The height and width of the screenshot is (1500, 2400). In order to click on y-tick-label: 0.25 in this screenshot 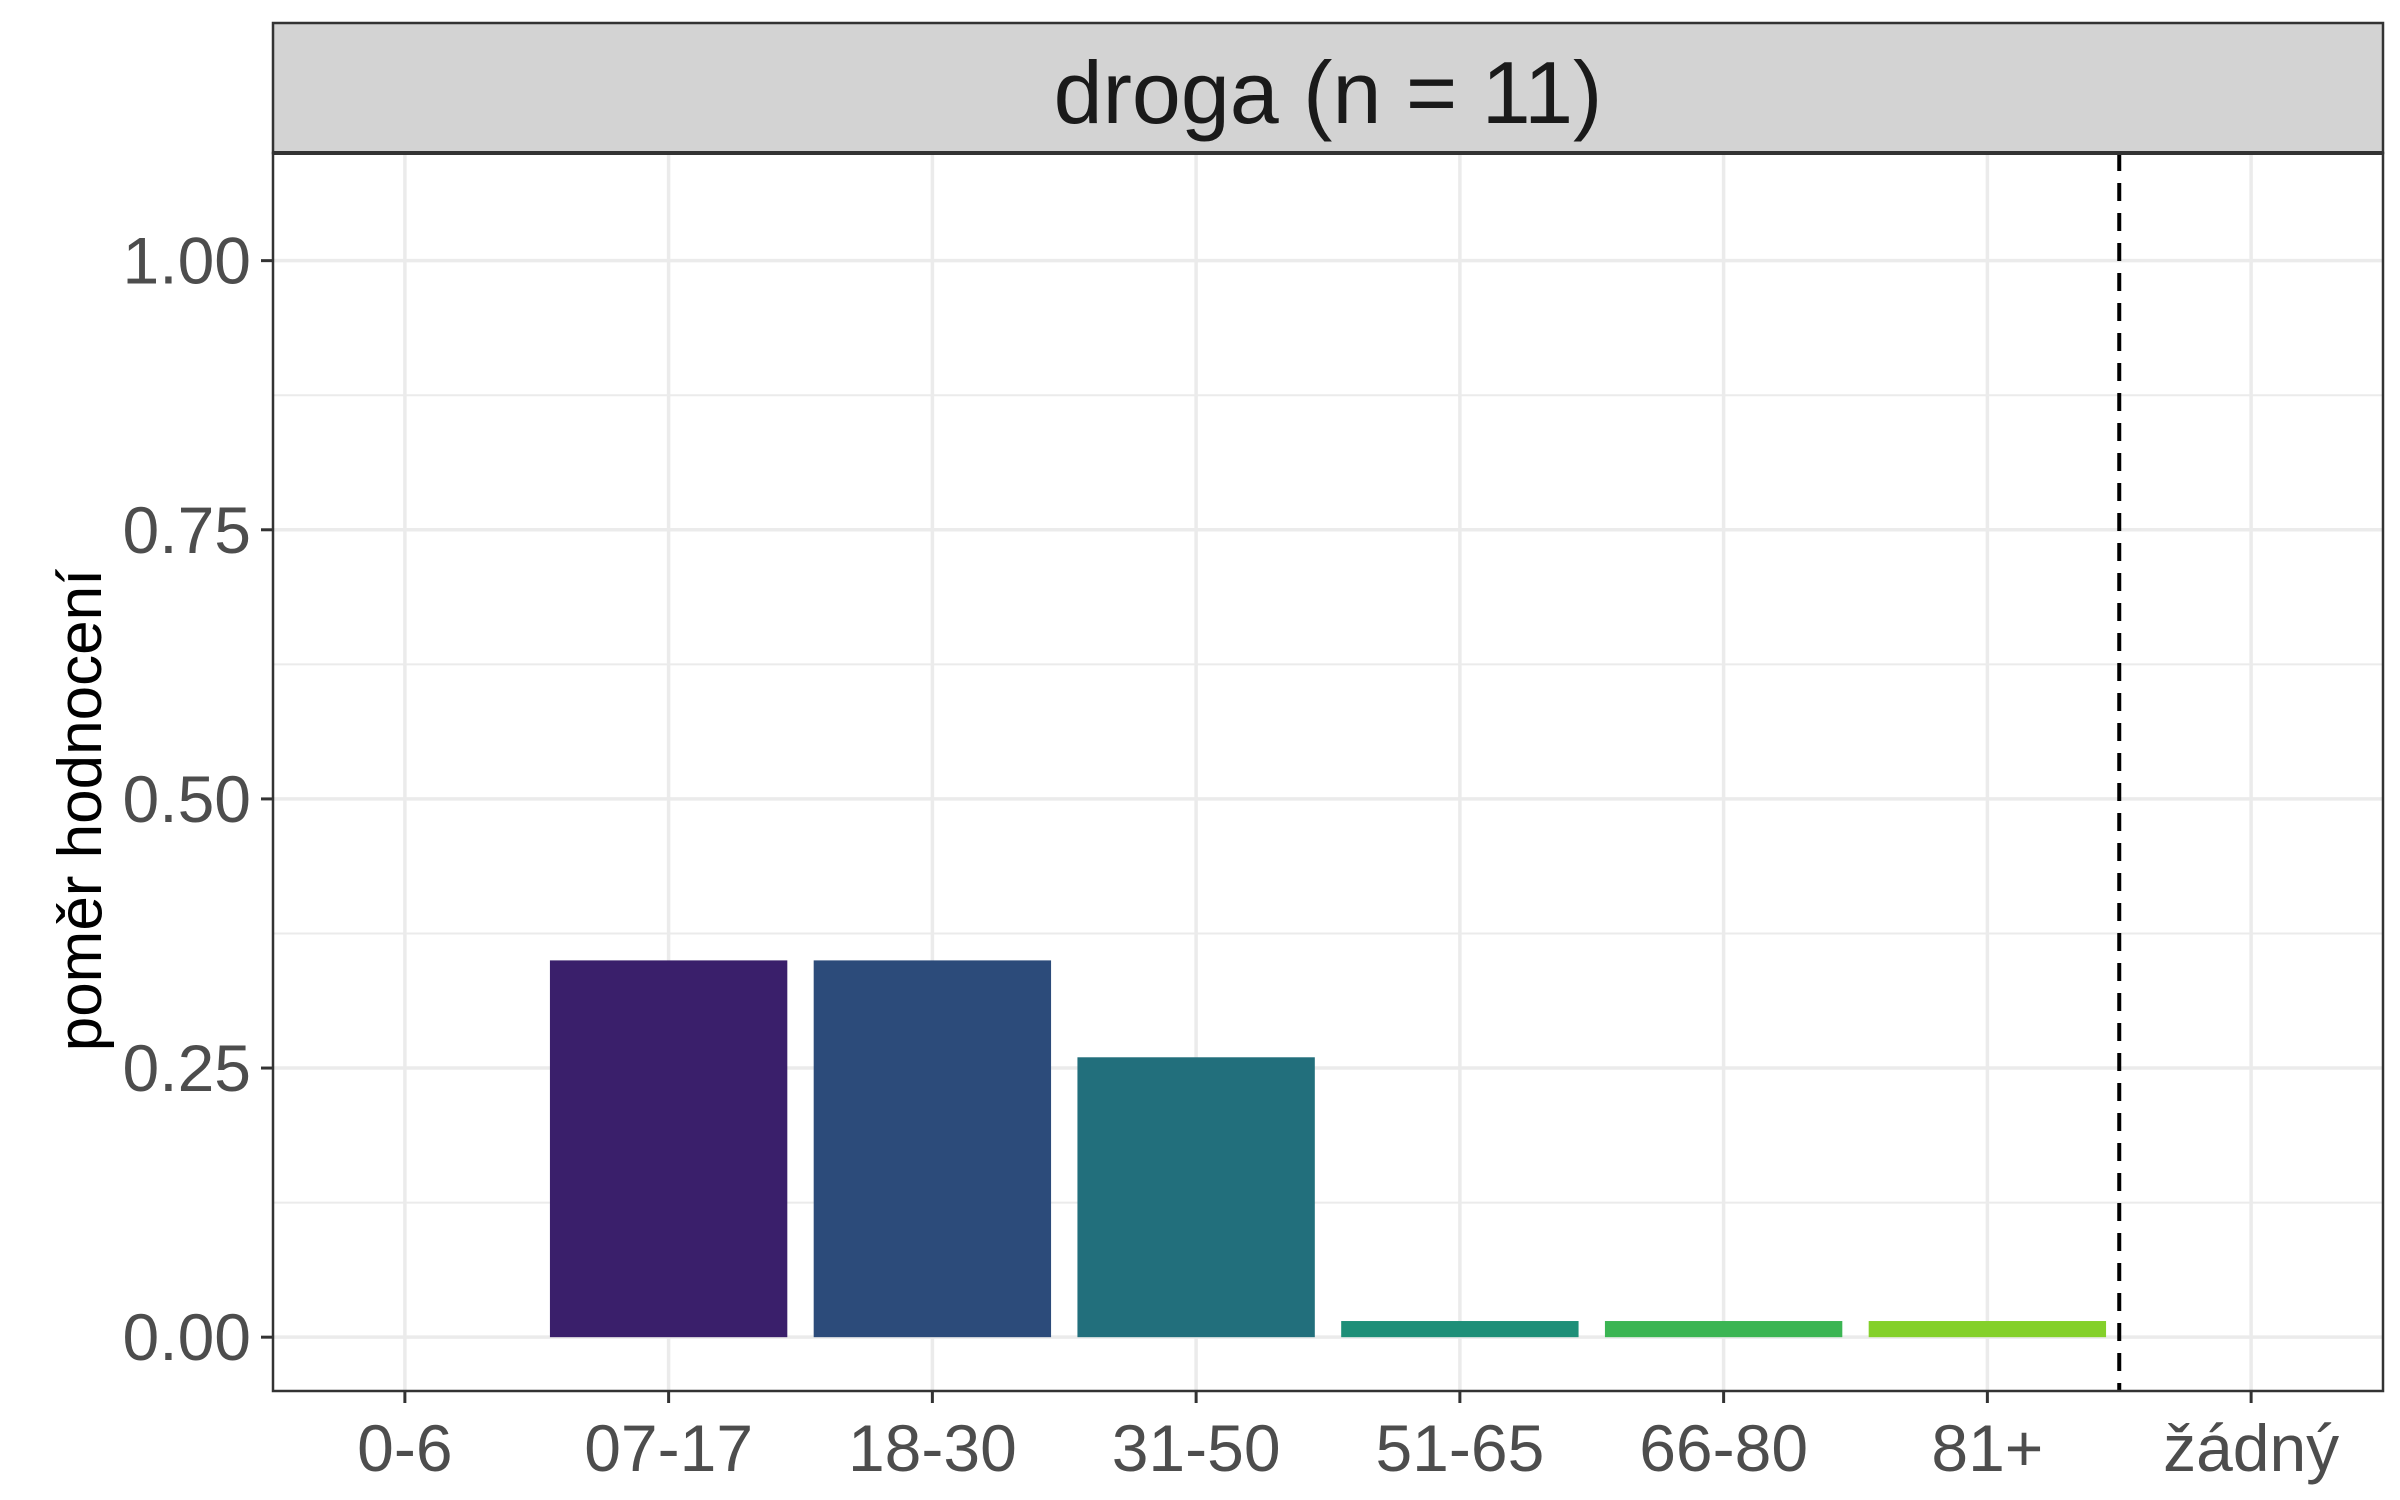, I will do `click(187, 1068)`.